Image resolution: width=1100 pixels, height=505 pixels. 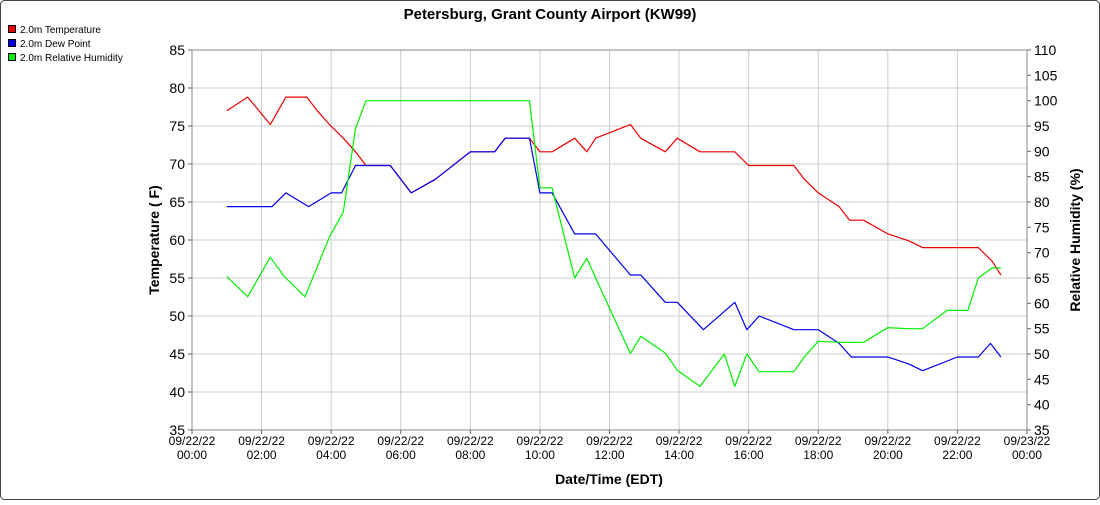 What do you see at coordinates (1042, 278) in the screenshot?
I see `y-right-tick-label: 65` at bounding box center [1042, 278].